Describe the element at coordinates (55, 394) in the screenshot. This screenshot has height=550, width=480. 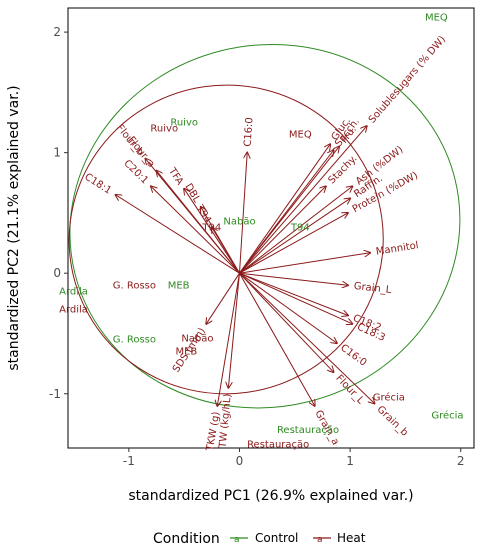
I see `y-tick-label: -1` at that location.